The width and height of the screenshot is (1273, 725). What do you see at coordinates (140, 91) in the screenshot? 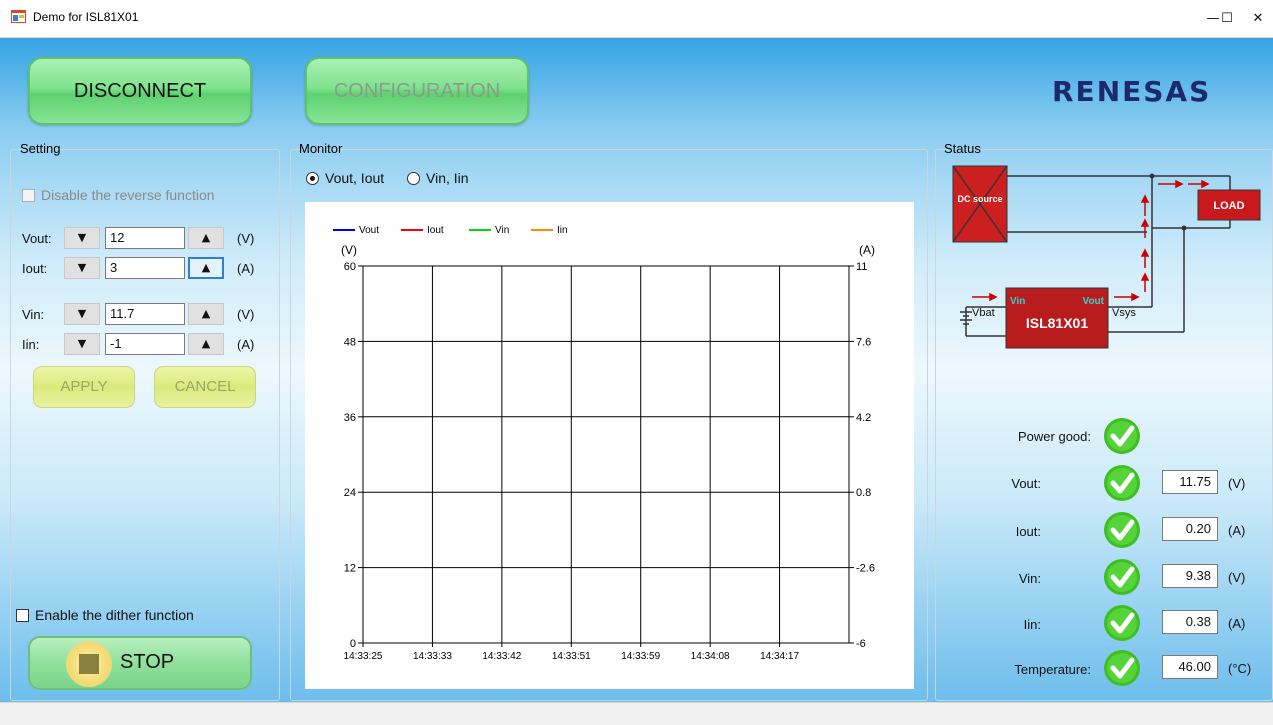
I see `disconnect-button: DISCONNECT` at bounding box center [140, 91].